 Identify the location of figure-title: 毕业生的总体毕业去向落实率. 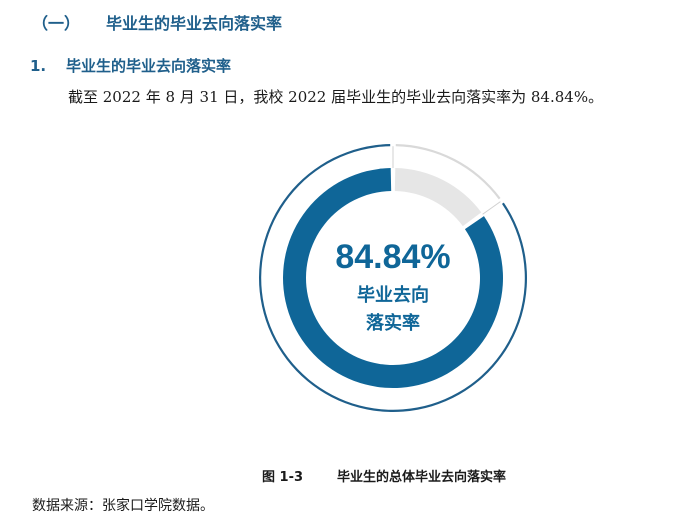
(422, 477).